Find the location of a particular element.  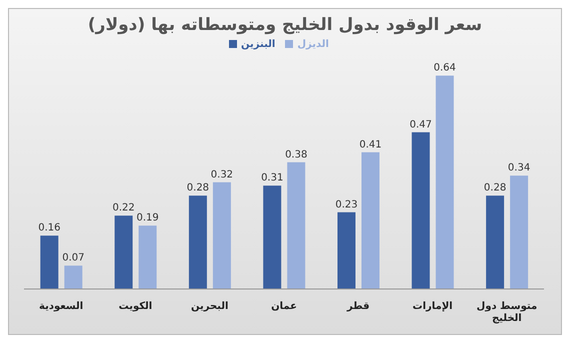

data-label: 0.31 is located at coordinates (272, 178).